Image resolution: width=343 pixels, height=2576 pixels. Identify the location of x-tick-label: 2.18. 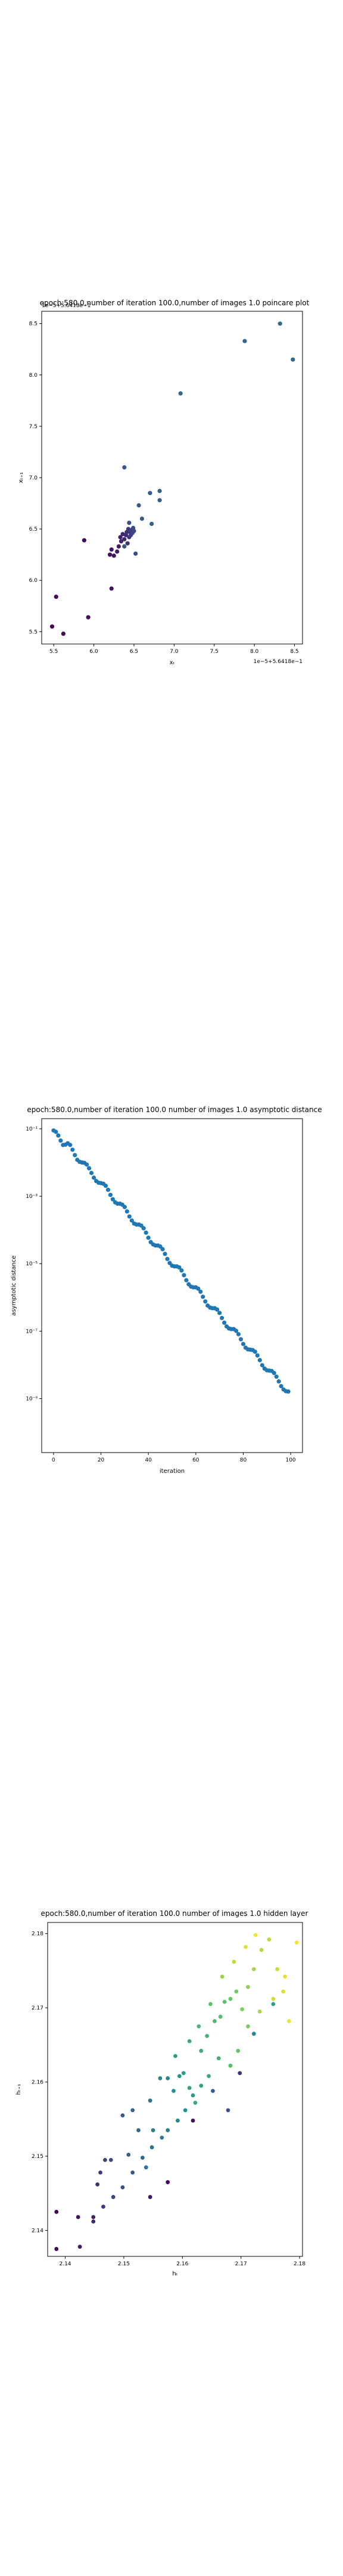
(300, 2264).